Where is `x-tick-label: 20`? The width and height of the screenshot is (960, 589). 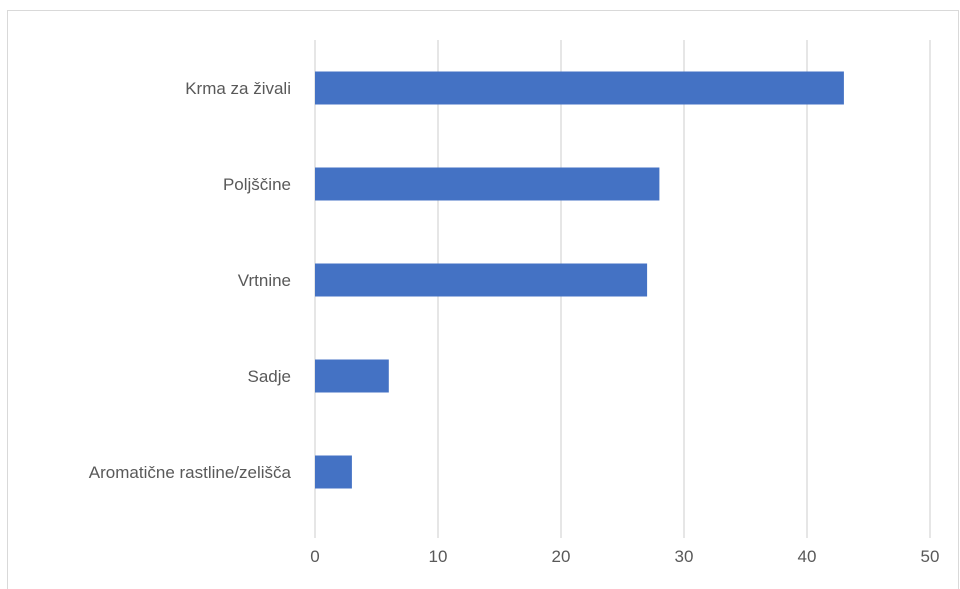 x-tick-label: 20 is located at coordinates (561, 556).